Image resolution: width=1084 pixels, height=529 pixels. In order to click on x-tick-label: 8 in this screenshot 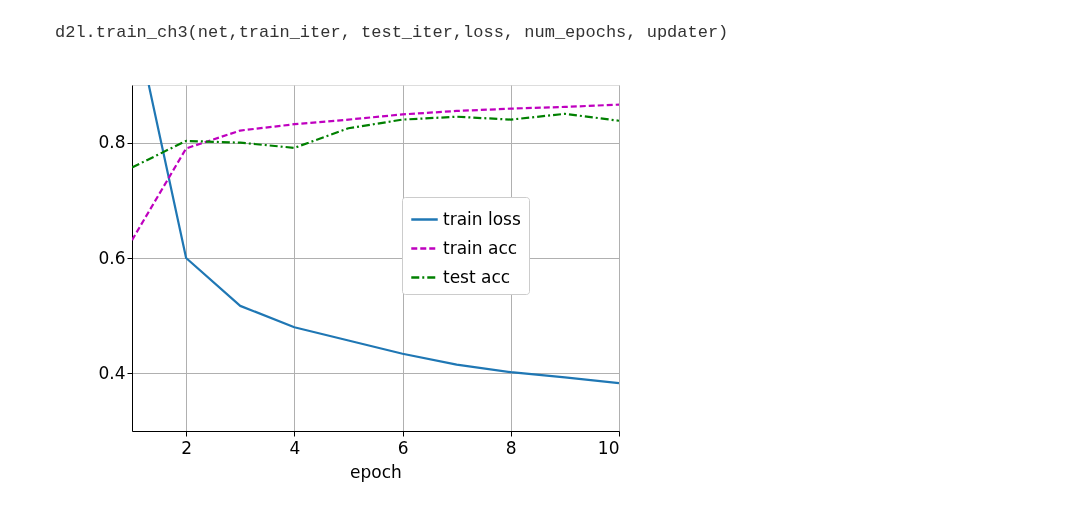, I will do `click(511, 447)`.